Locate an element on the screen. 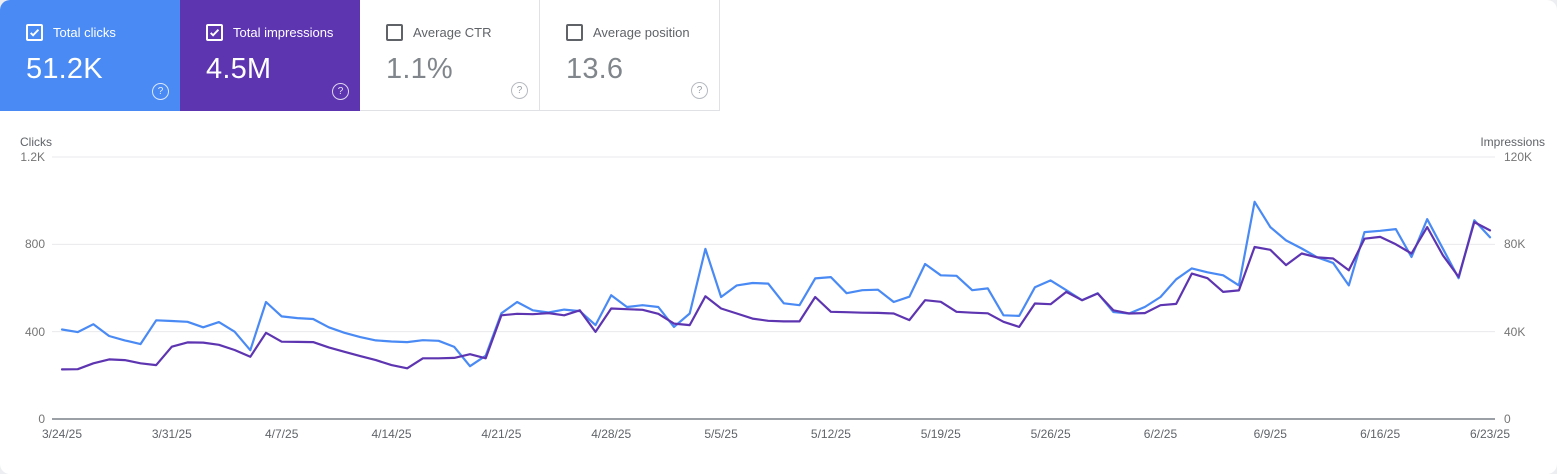 Image resolution: width=1557 pixels, height=474 pixels. x-tick-label: 3/31/25 is located at coordinates (171, 434).